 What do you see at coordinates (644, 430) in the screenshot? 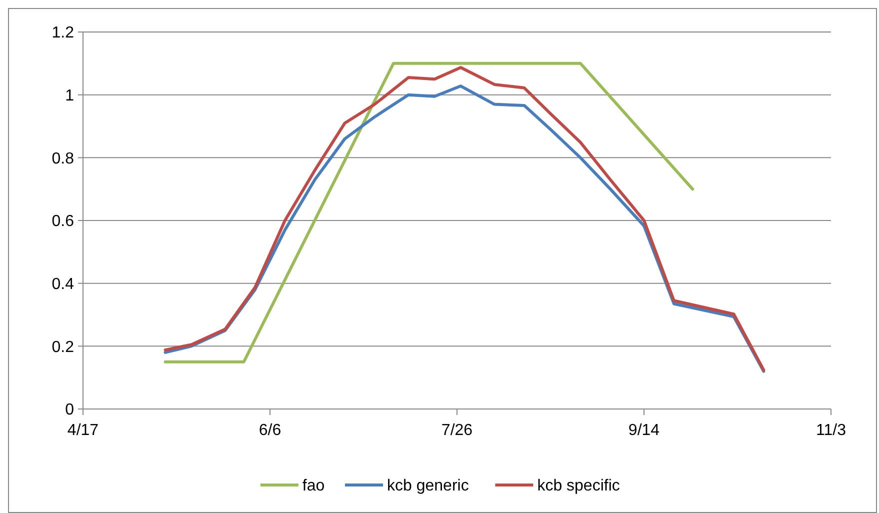
I see `x-tick-label: 9/14` at bounding box center [644, 430].